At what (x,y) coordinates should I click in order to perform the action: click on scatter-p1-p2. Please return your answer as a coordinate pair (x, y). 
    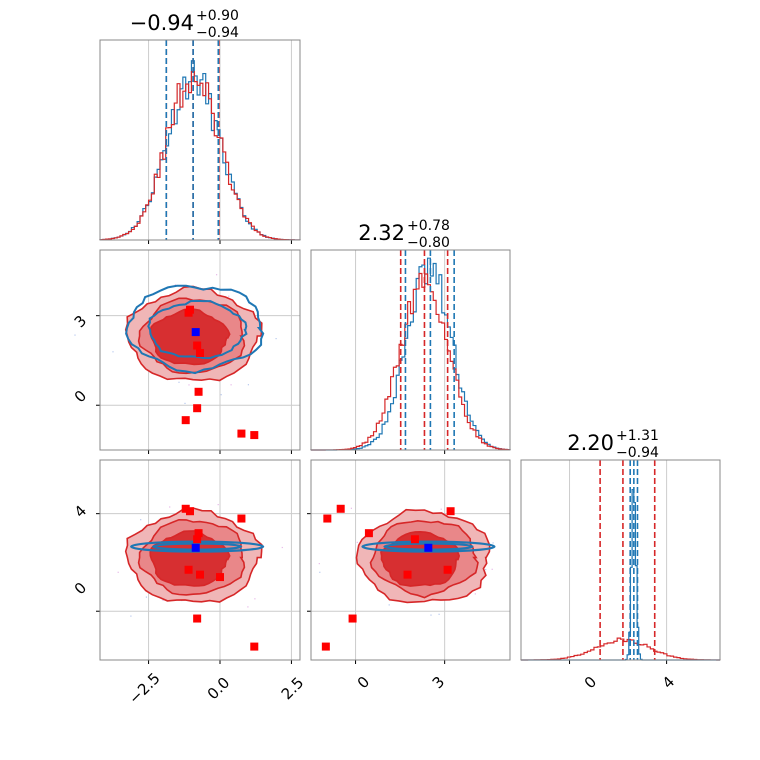
    Looking at the image, I should click on (409, 561).